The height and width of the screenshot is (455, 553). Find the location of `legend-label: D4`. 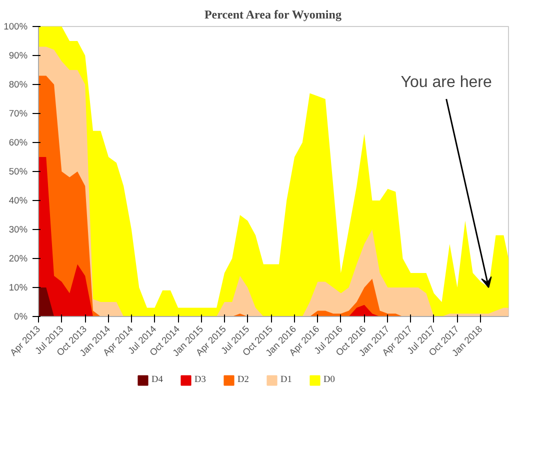

legend-label: D4 is located at coordinates (157, 380).